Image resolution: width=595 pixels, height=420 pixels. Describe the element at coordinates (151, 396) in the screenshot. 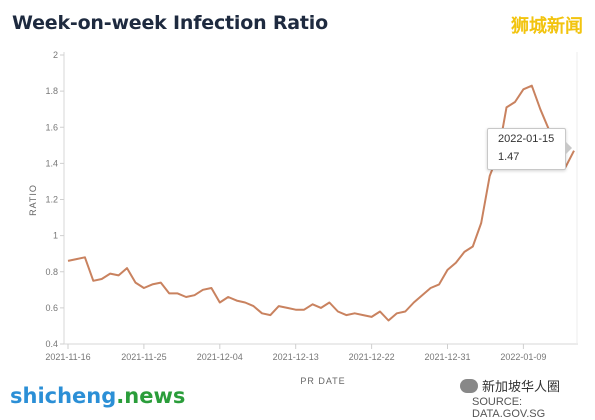

I see `watermark-left-b: .news` at that location.